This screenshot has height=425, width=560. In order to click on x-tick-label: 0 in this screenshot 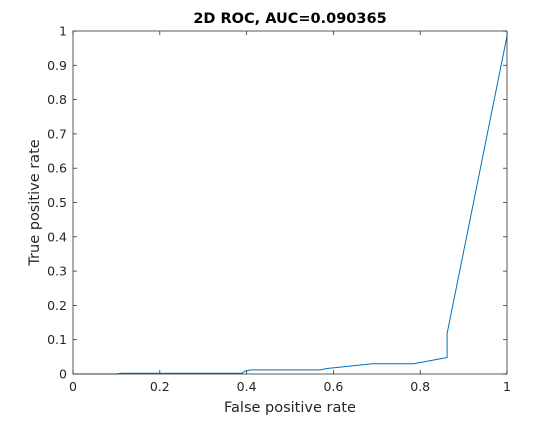, I will do `click(73, 386)`.